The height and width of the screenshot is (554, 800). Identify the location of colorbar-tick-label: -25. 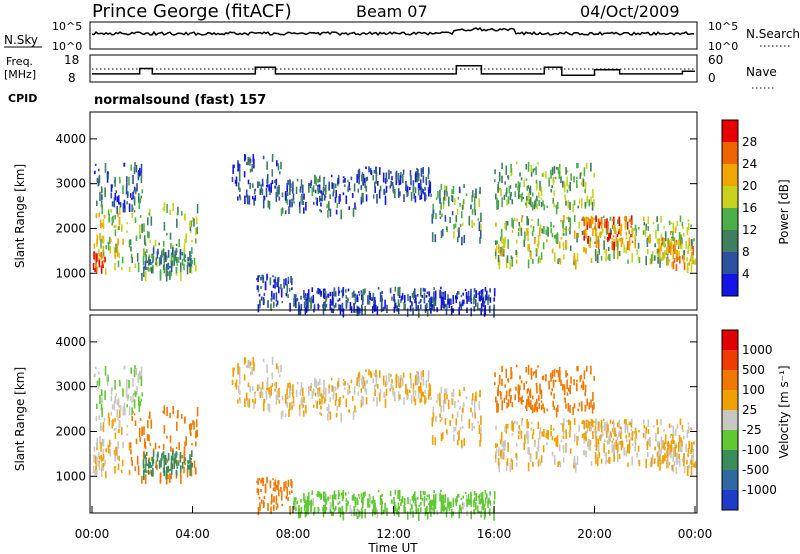
(752, 430).